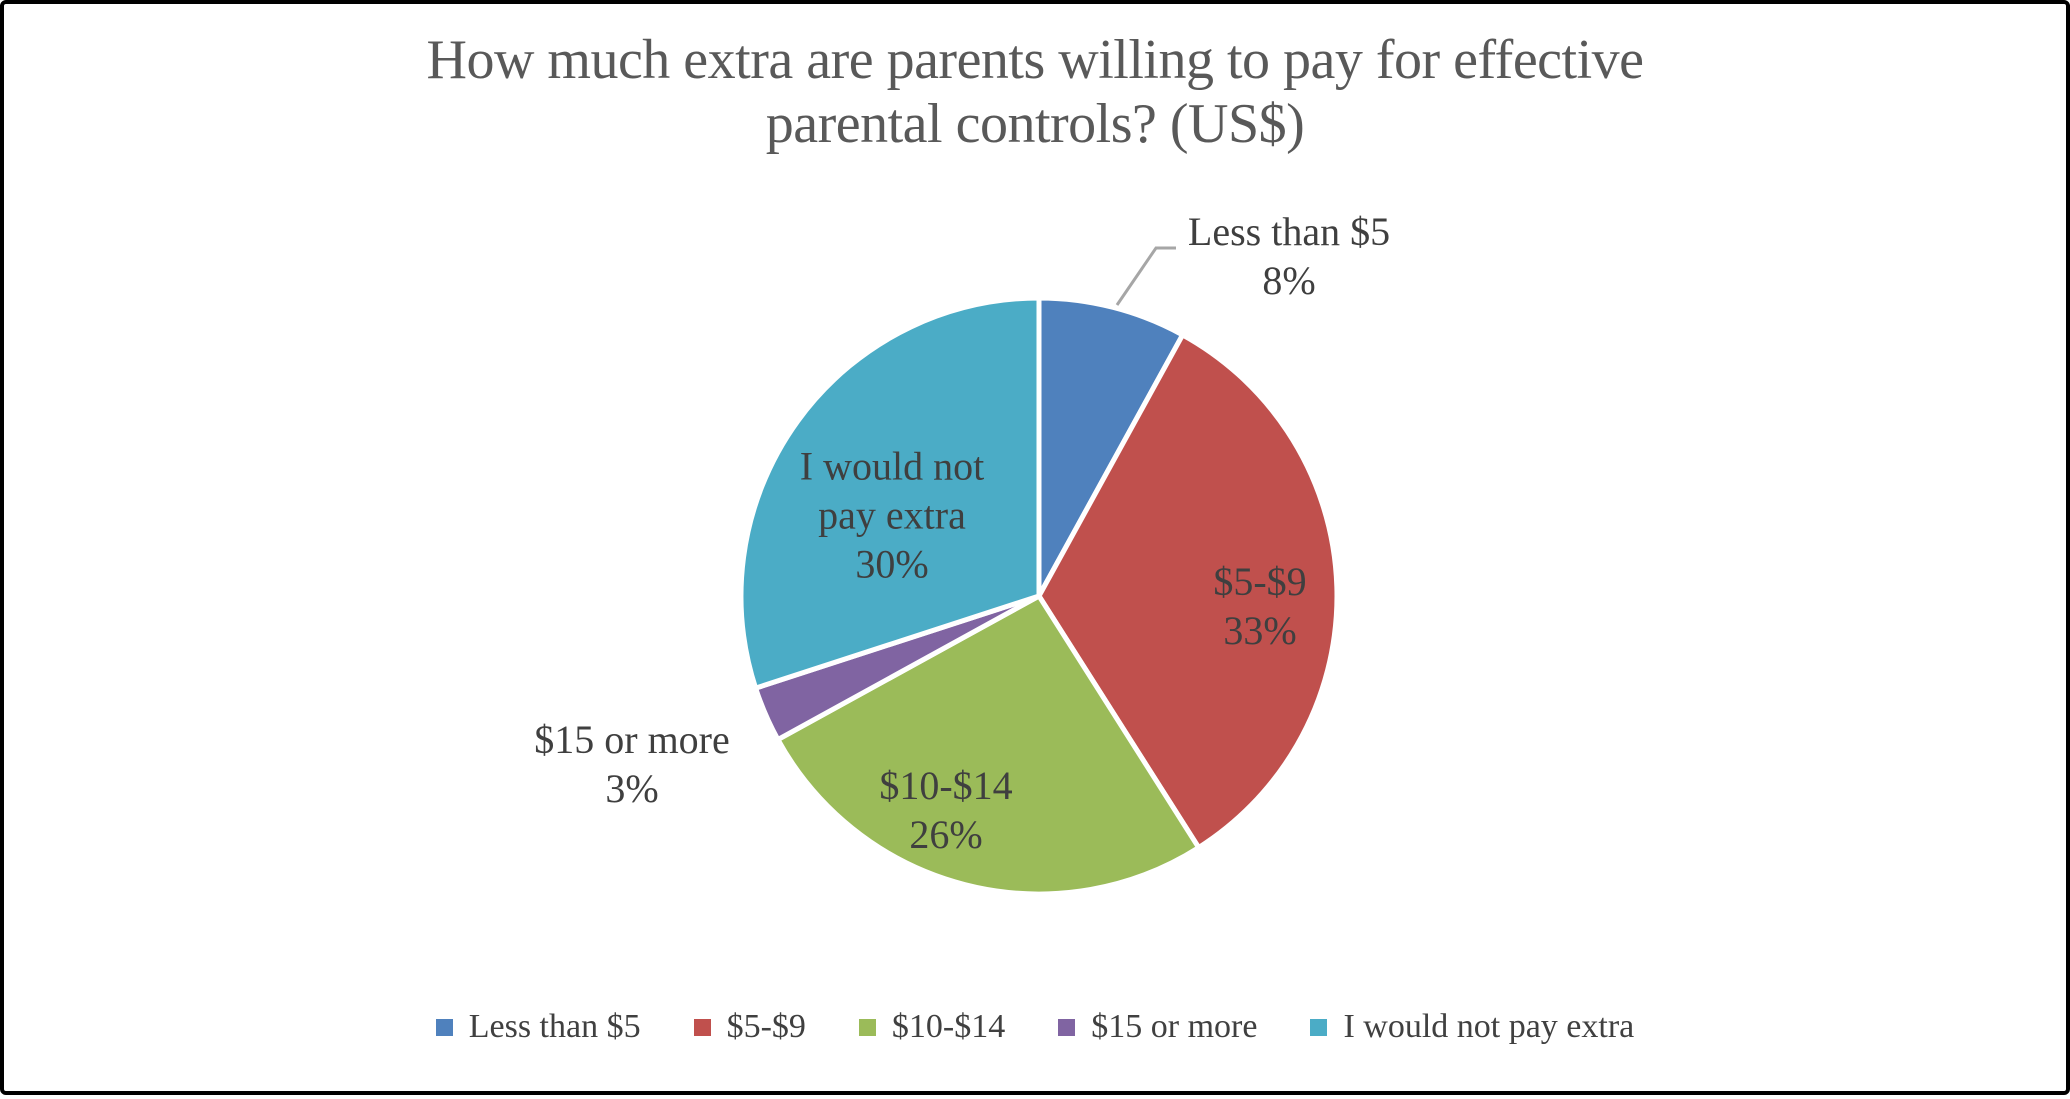 The image size is (2070, 1099). I want to click on data-label-15-or-more: $15 or more 3%, so click(632, 764).